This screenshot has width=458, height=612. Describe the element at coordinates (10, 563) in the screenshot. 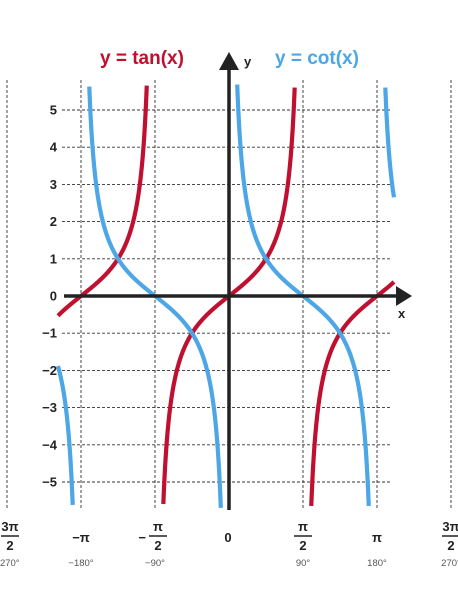

I see `x-tick-degrees: −270°` at that location.